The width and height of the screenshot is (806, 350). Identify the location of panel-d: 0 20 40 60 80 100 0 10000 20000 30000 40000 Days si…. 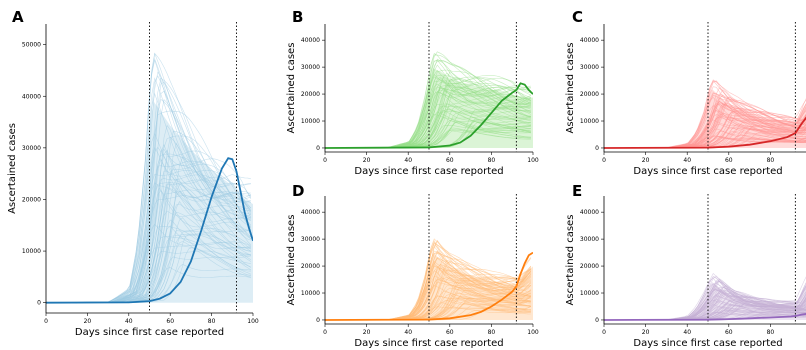
(412, 265).